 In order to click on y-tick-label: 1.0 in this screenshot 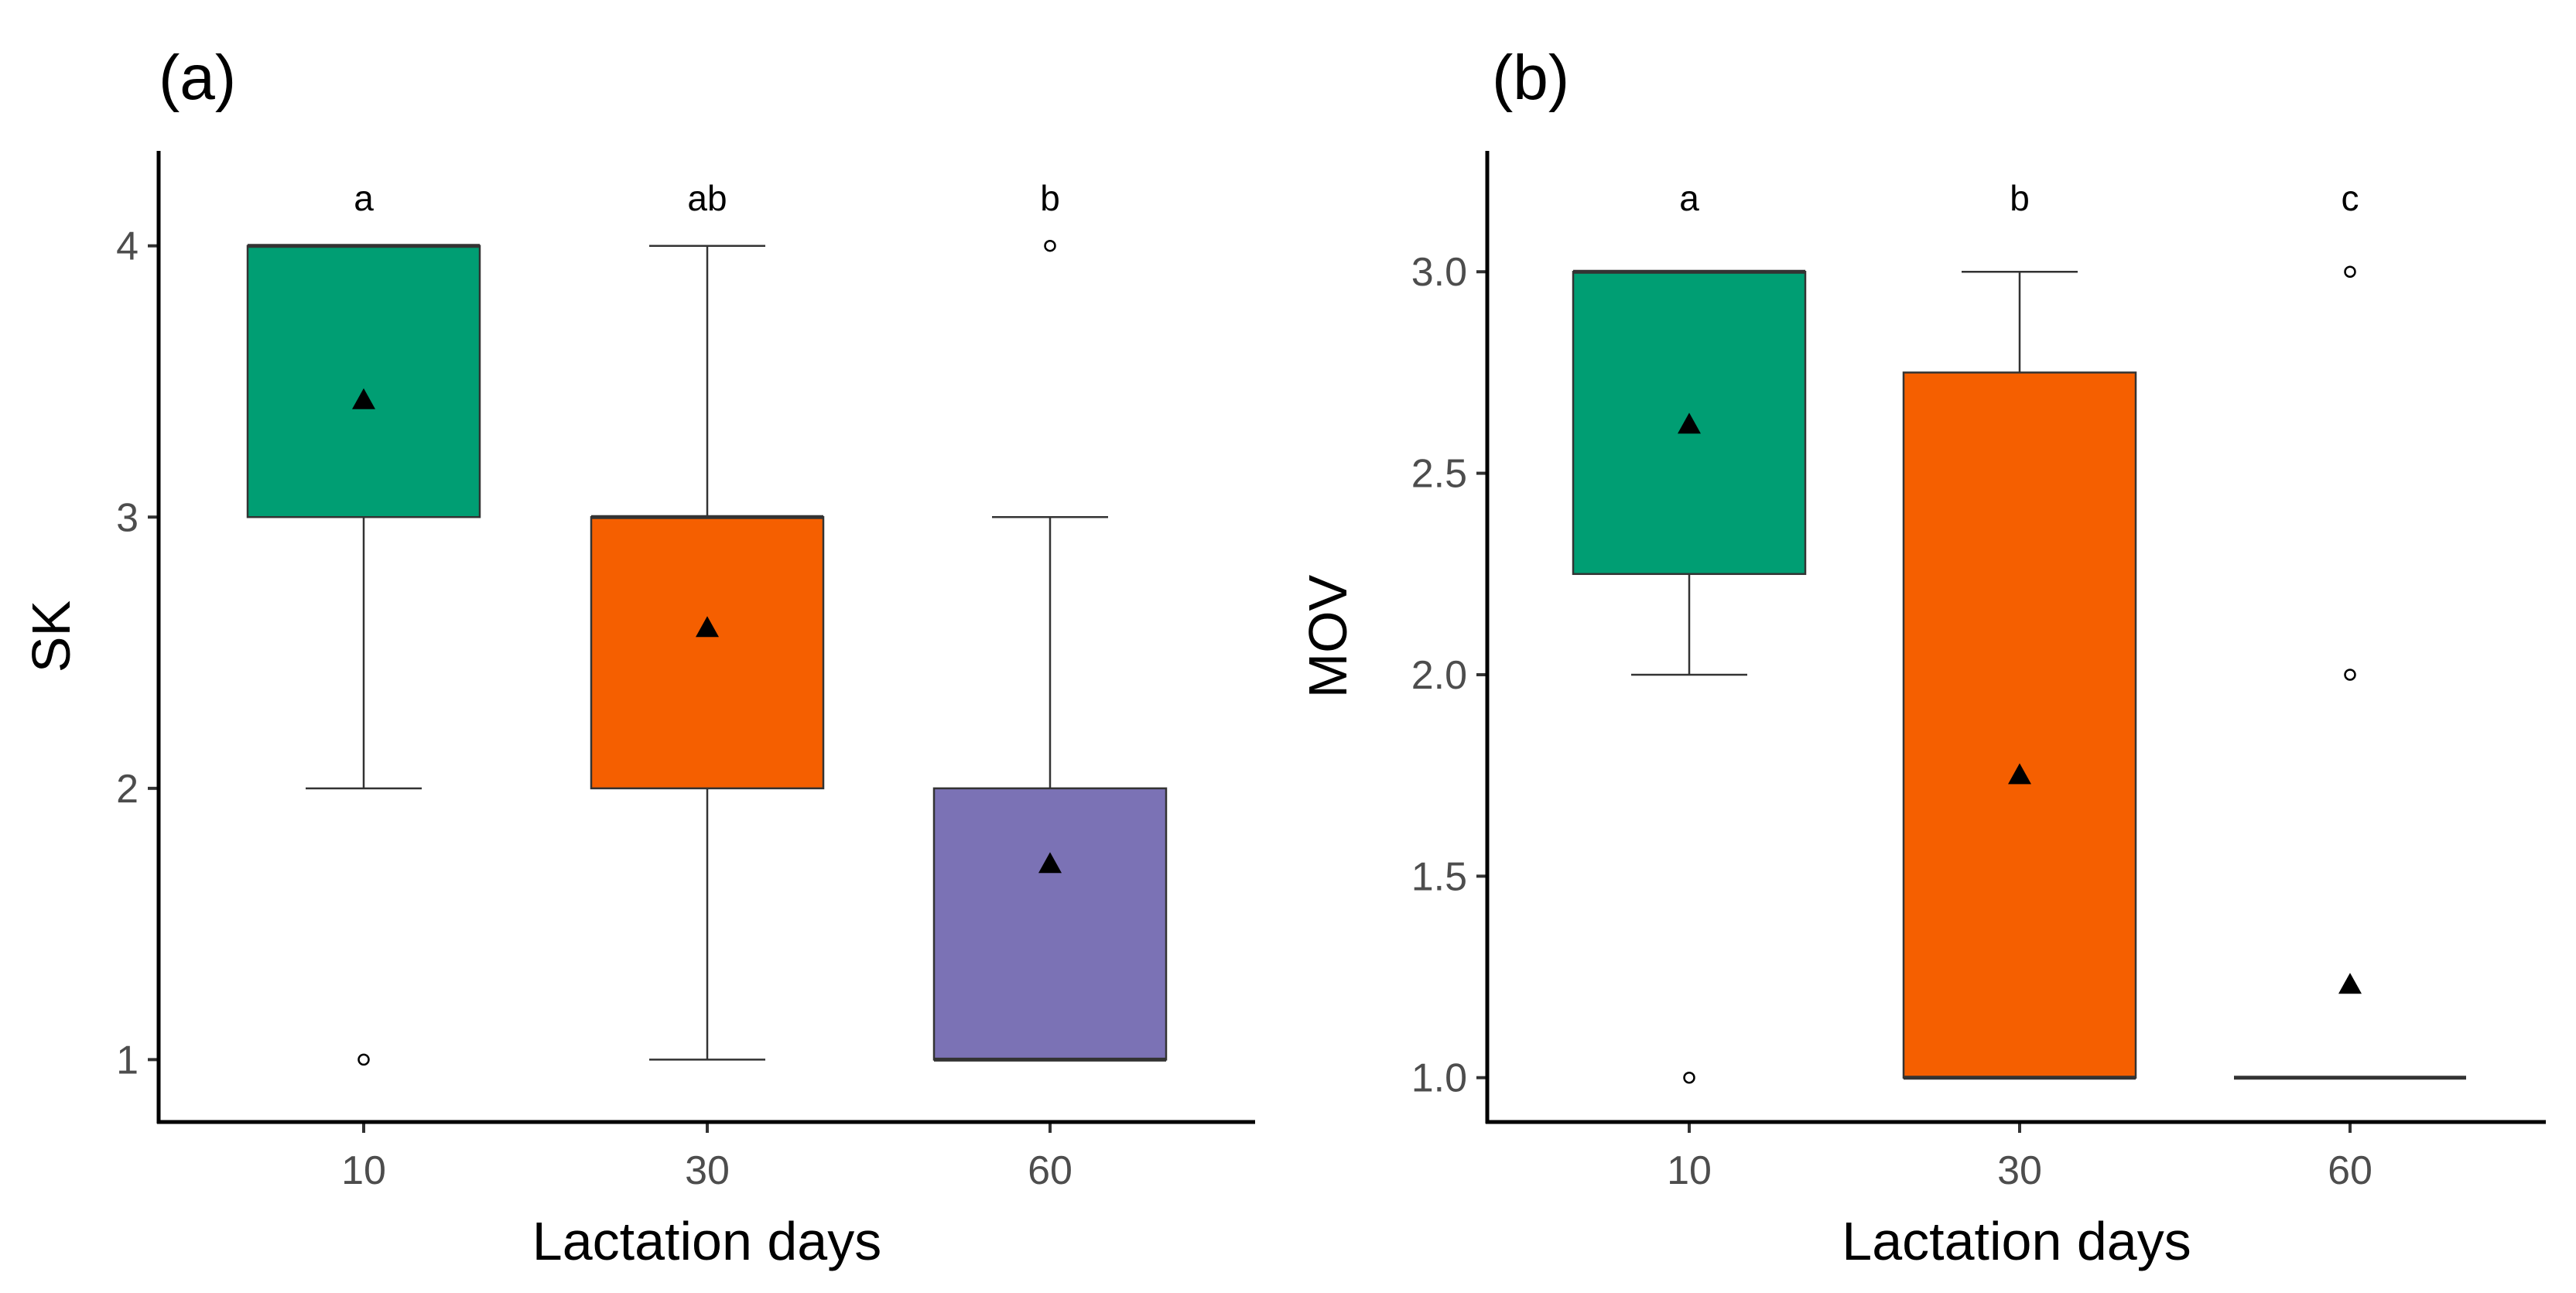, I will do `click(1439, 1078)`.